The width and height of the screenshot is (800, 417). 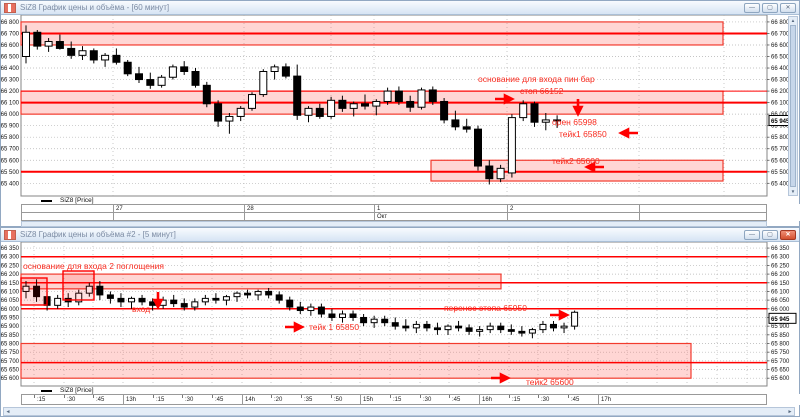 What do you see at coordinates (77, 200) in the screenshot?
I see `legend-label: SiZ8 [Price]` at bounding box center [77, 200].